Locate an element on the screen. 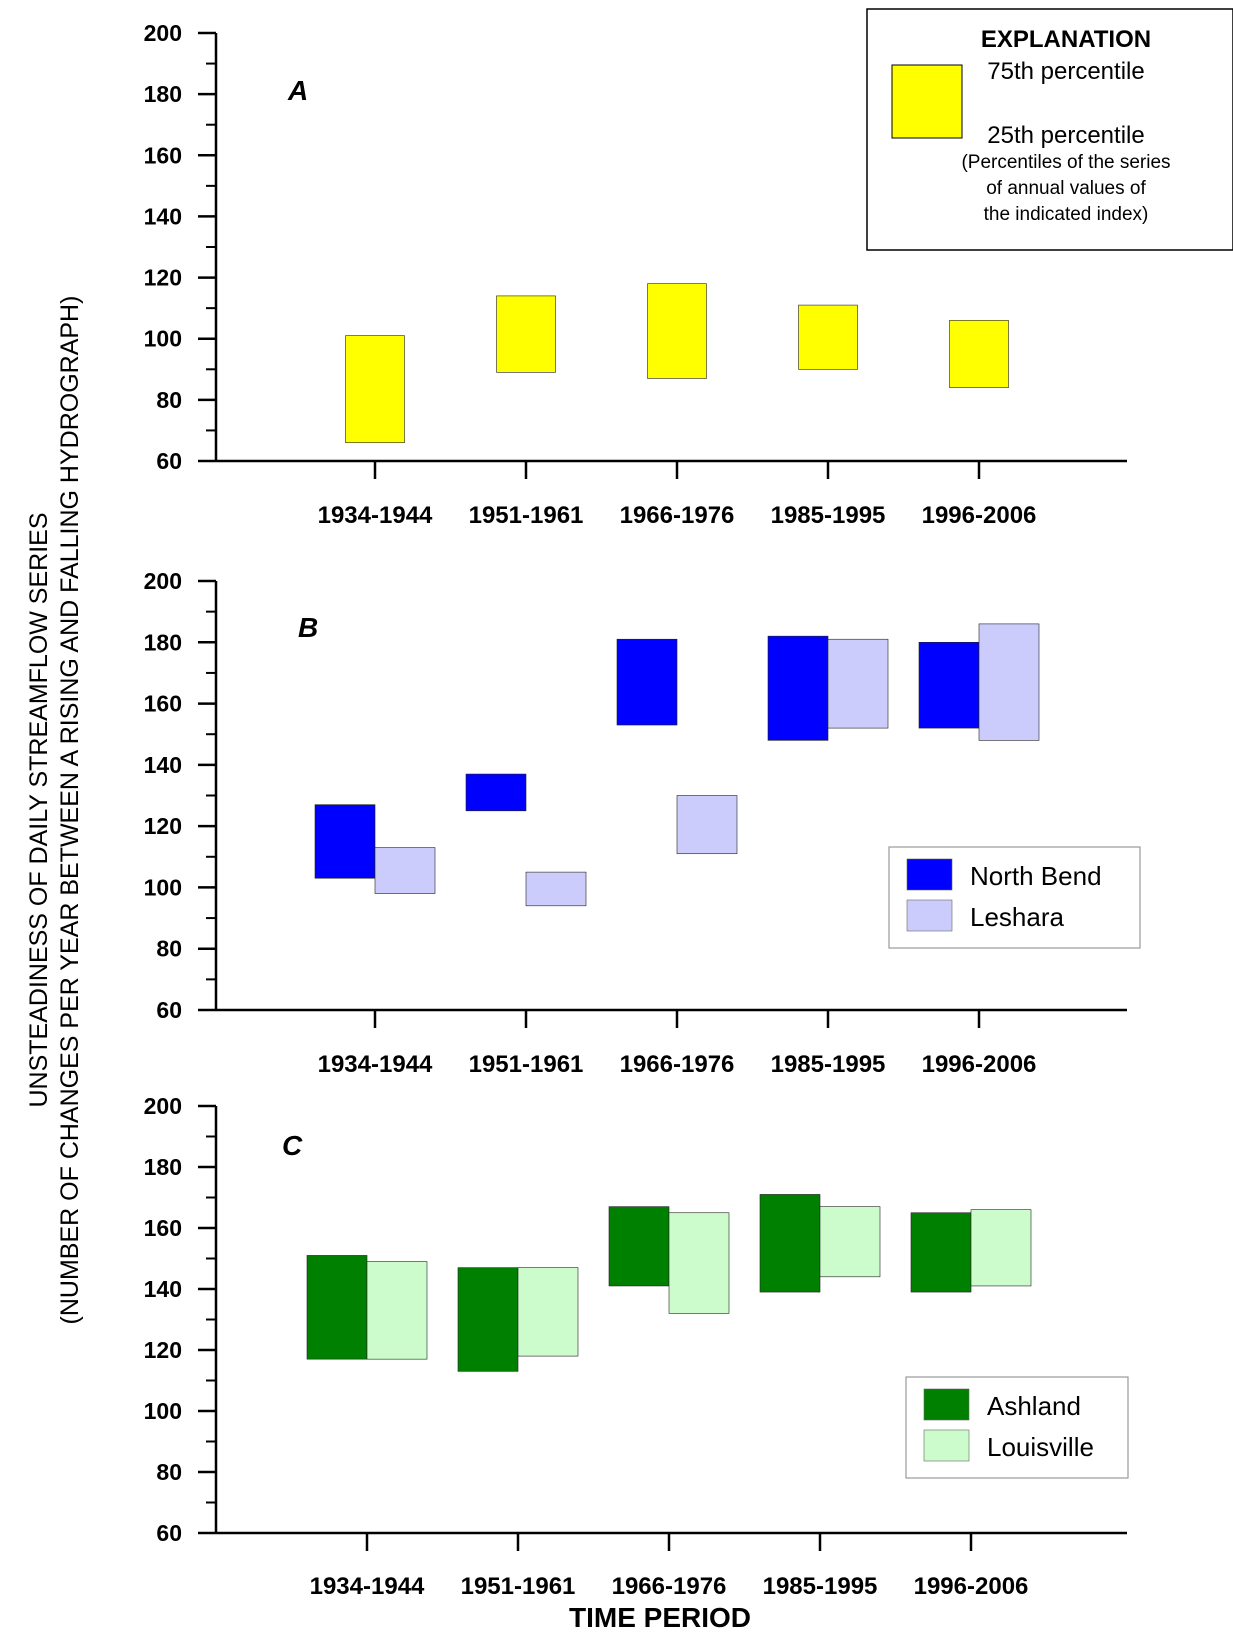  box-leshara-1996-2006 is located at coordinates (1009, 682).